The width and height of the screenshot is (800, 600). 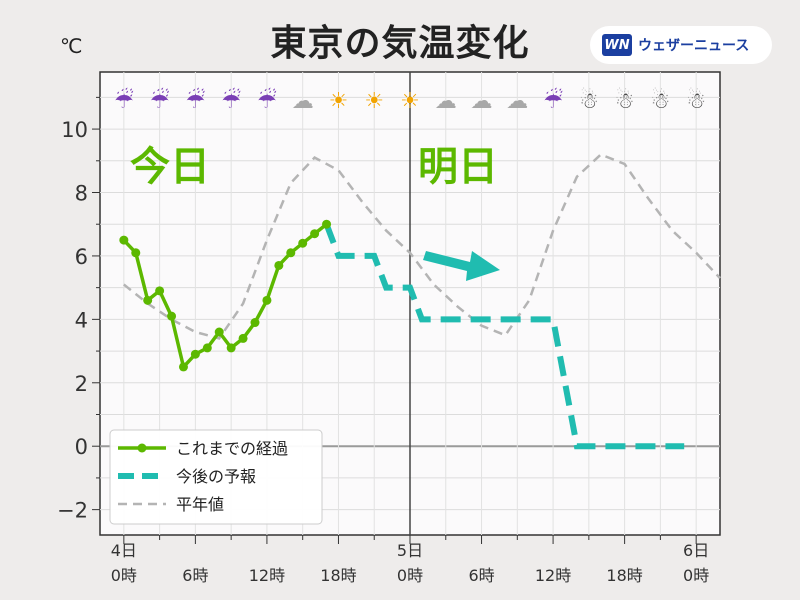 I want to click on weathernews-logo-icon: WN, so click(x=617, y=45).